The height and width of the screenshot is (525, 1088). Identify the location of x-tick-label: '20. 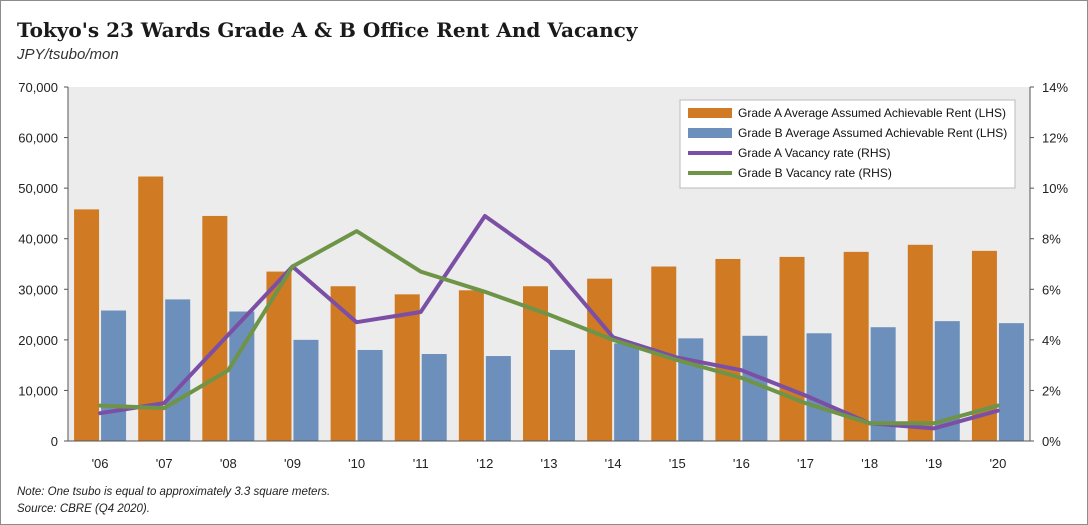
(997, 463).